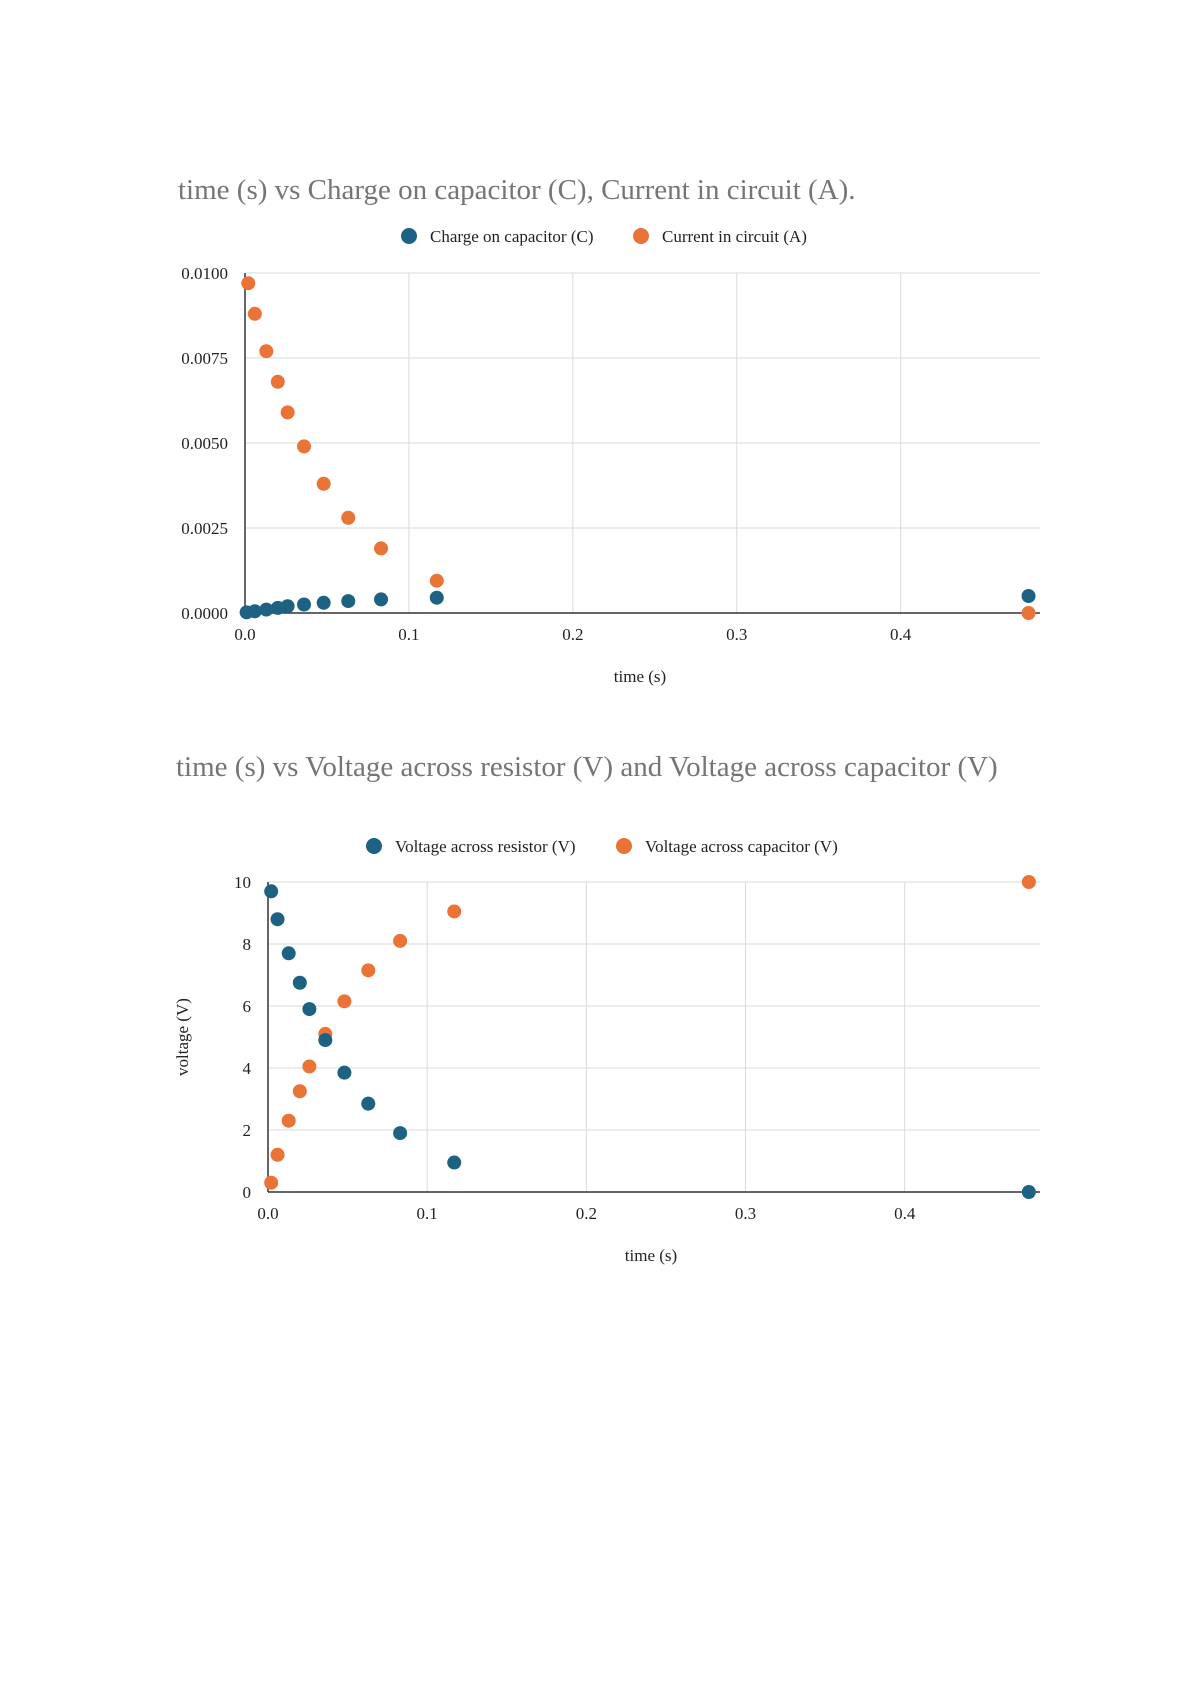 Image resolution: width=1200 pixels, height=1694 pixels. Describe the element at coordinates (204, 273) in the screenshot. I see `y-tick-label: 0.0100` at that location.